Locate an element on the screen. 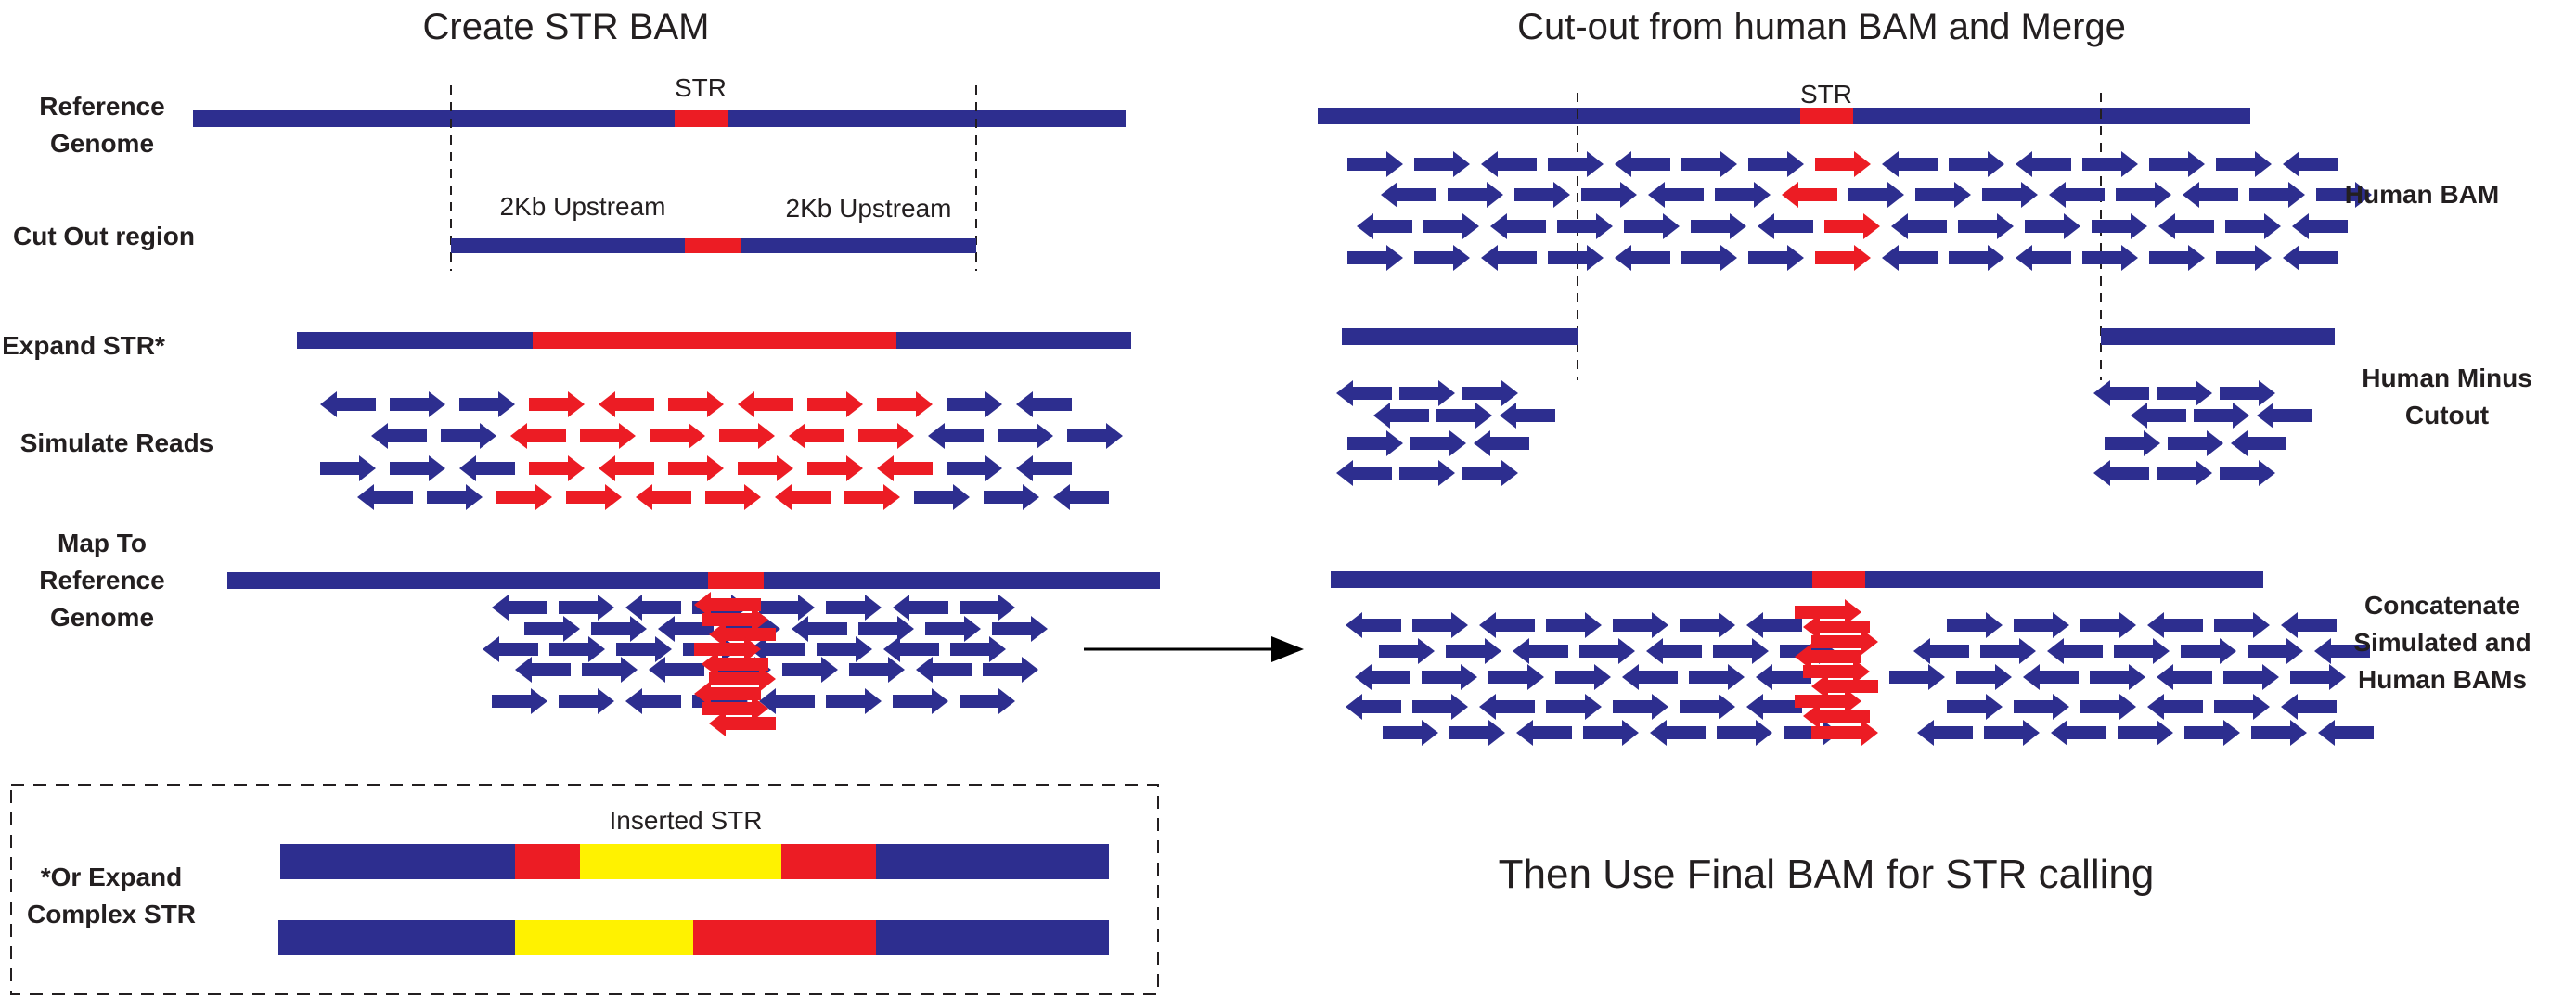 This screenshot has height=998, width=2576. human-minus-label-line1: Human Minus is located at coordinates (2447, 378).